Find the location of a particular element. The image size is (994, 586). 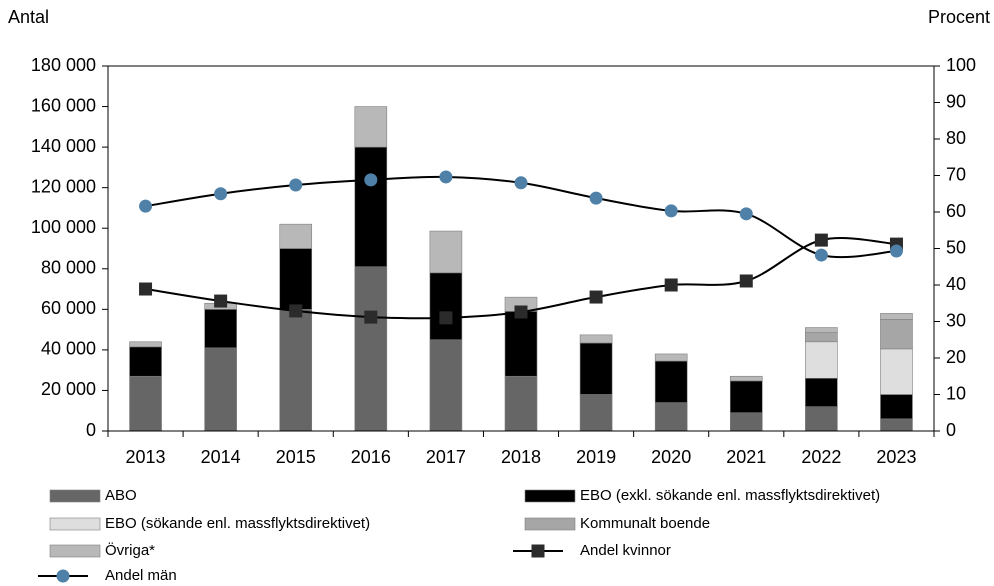

x-tick-label: 2019 is located at coordinates (596, 457).